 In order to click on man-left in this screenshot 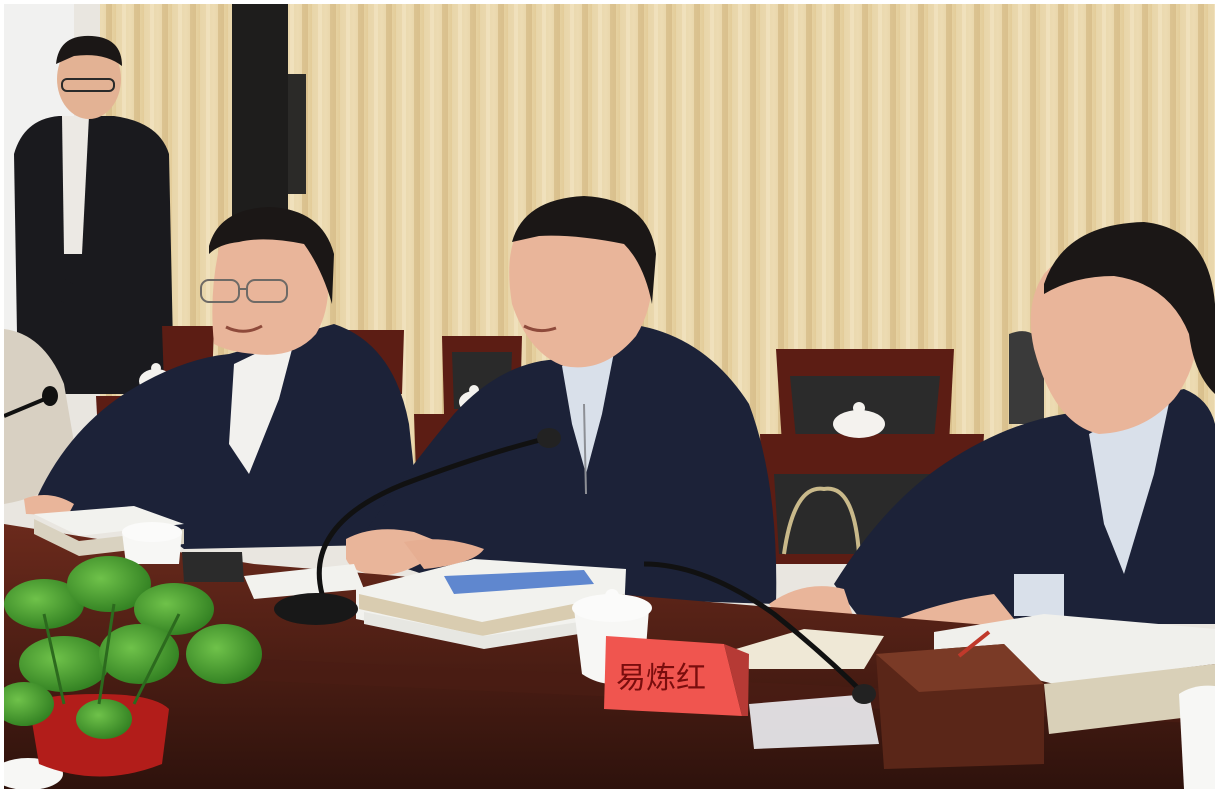, I will do `click(223, 378)`.